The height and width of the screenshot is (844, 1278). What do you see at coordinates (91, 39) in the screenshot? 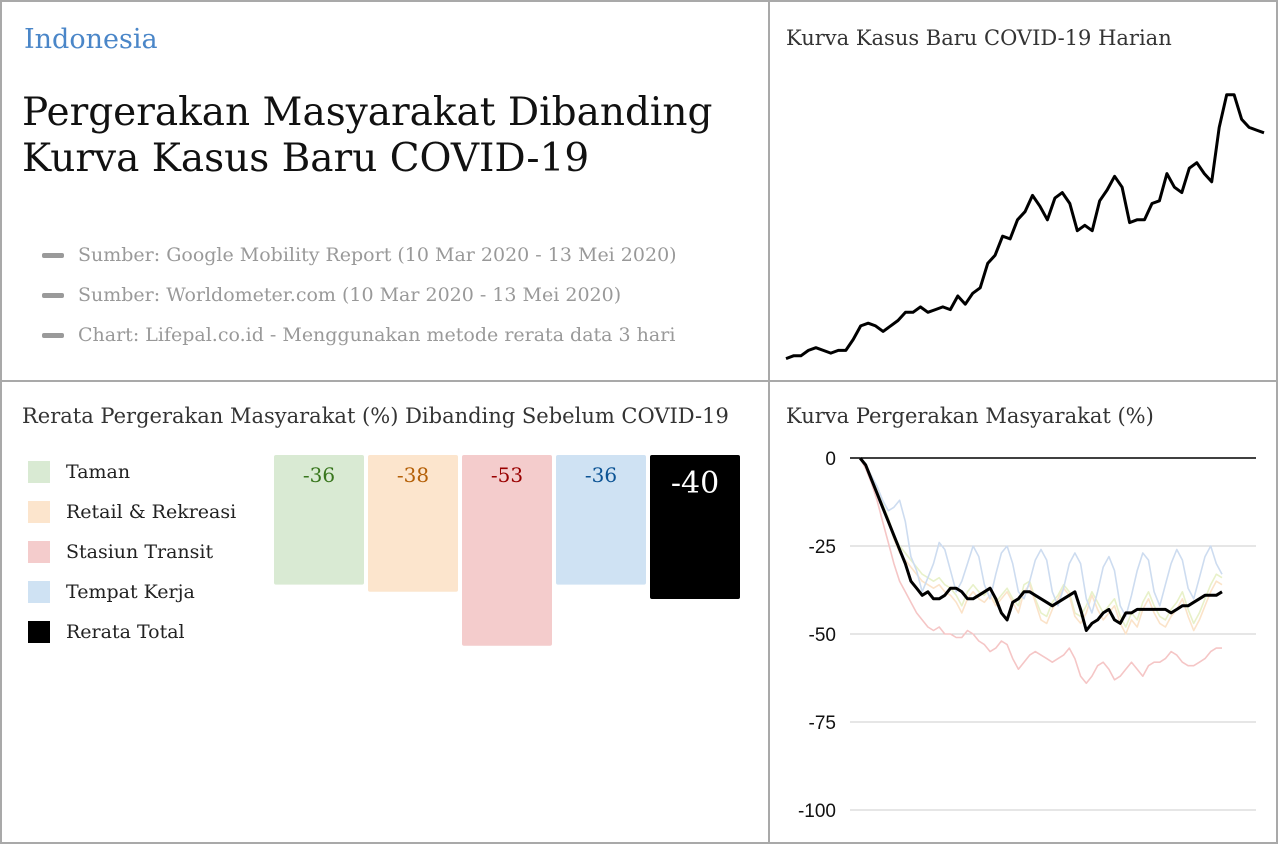
I see `country-label: Indonesia` at bounding box center [91, 39].